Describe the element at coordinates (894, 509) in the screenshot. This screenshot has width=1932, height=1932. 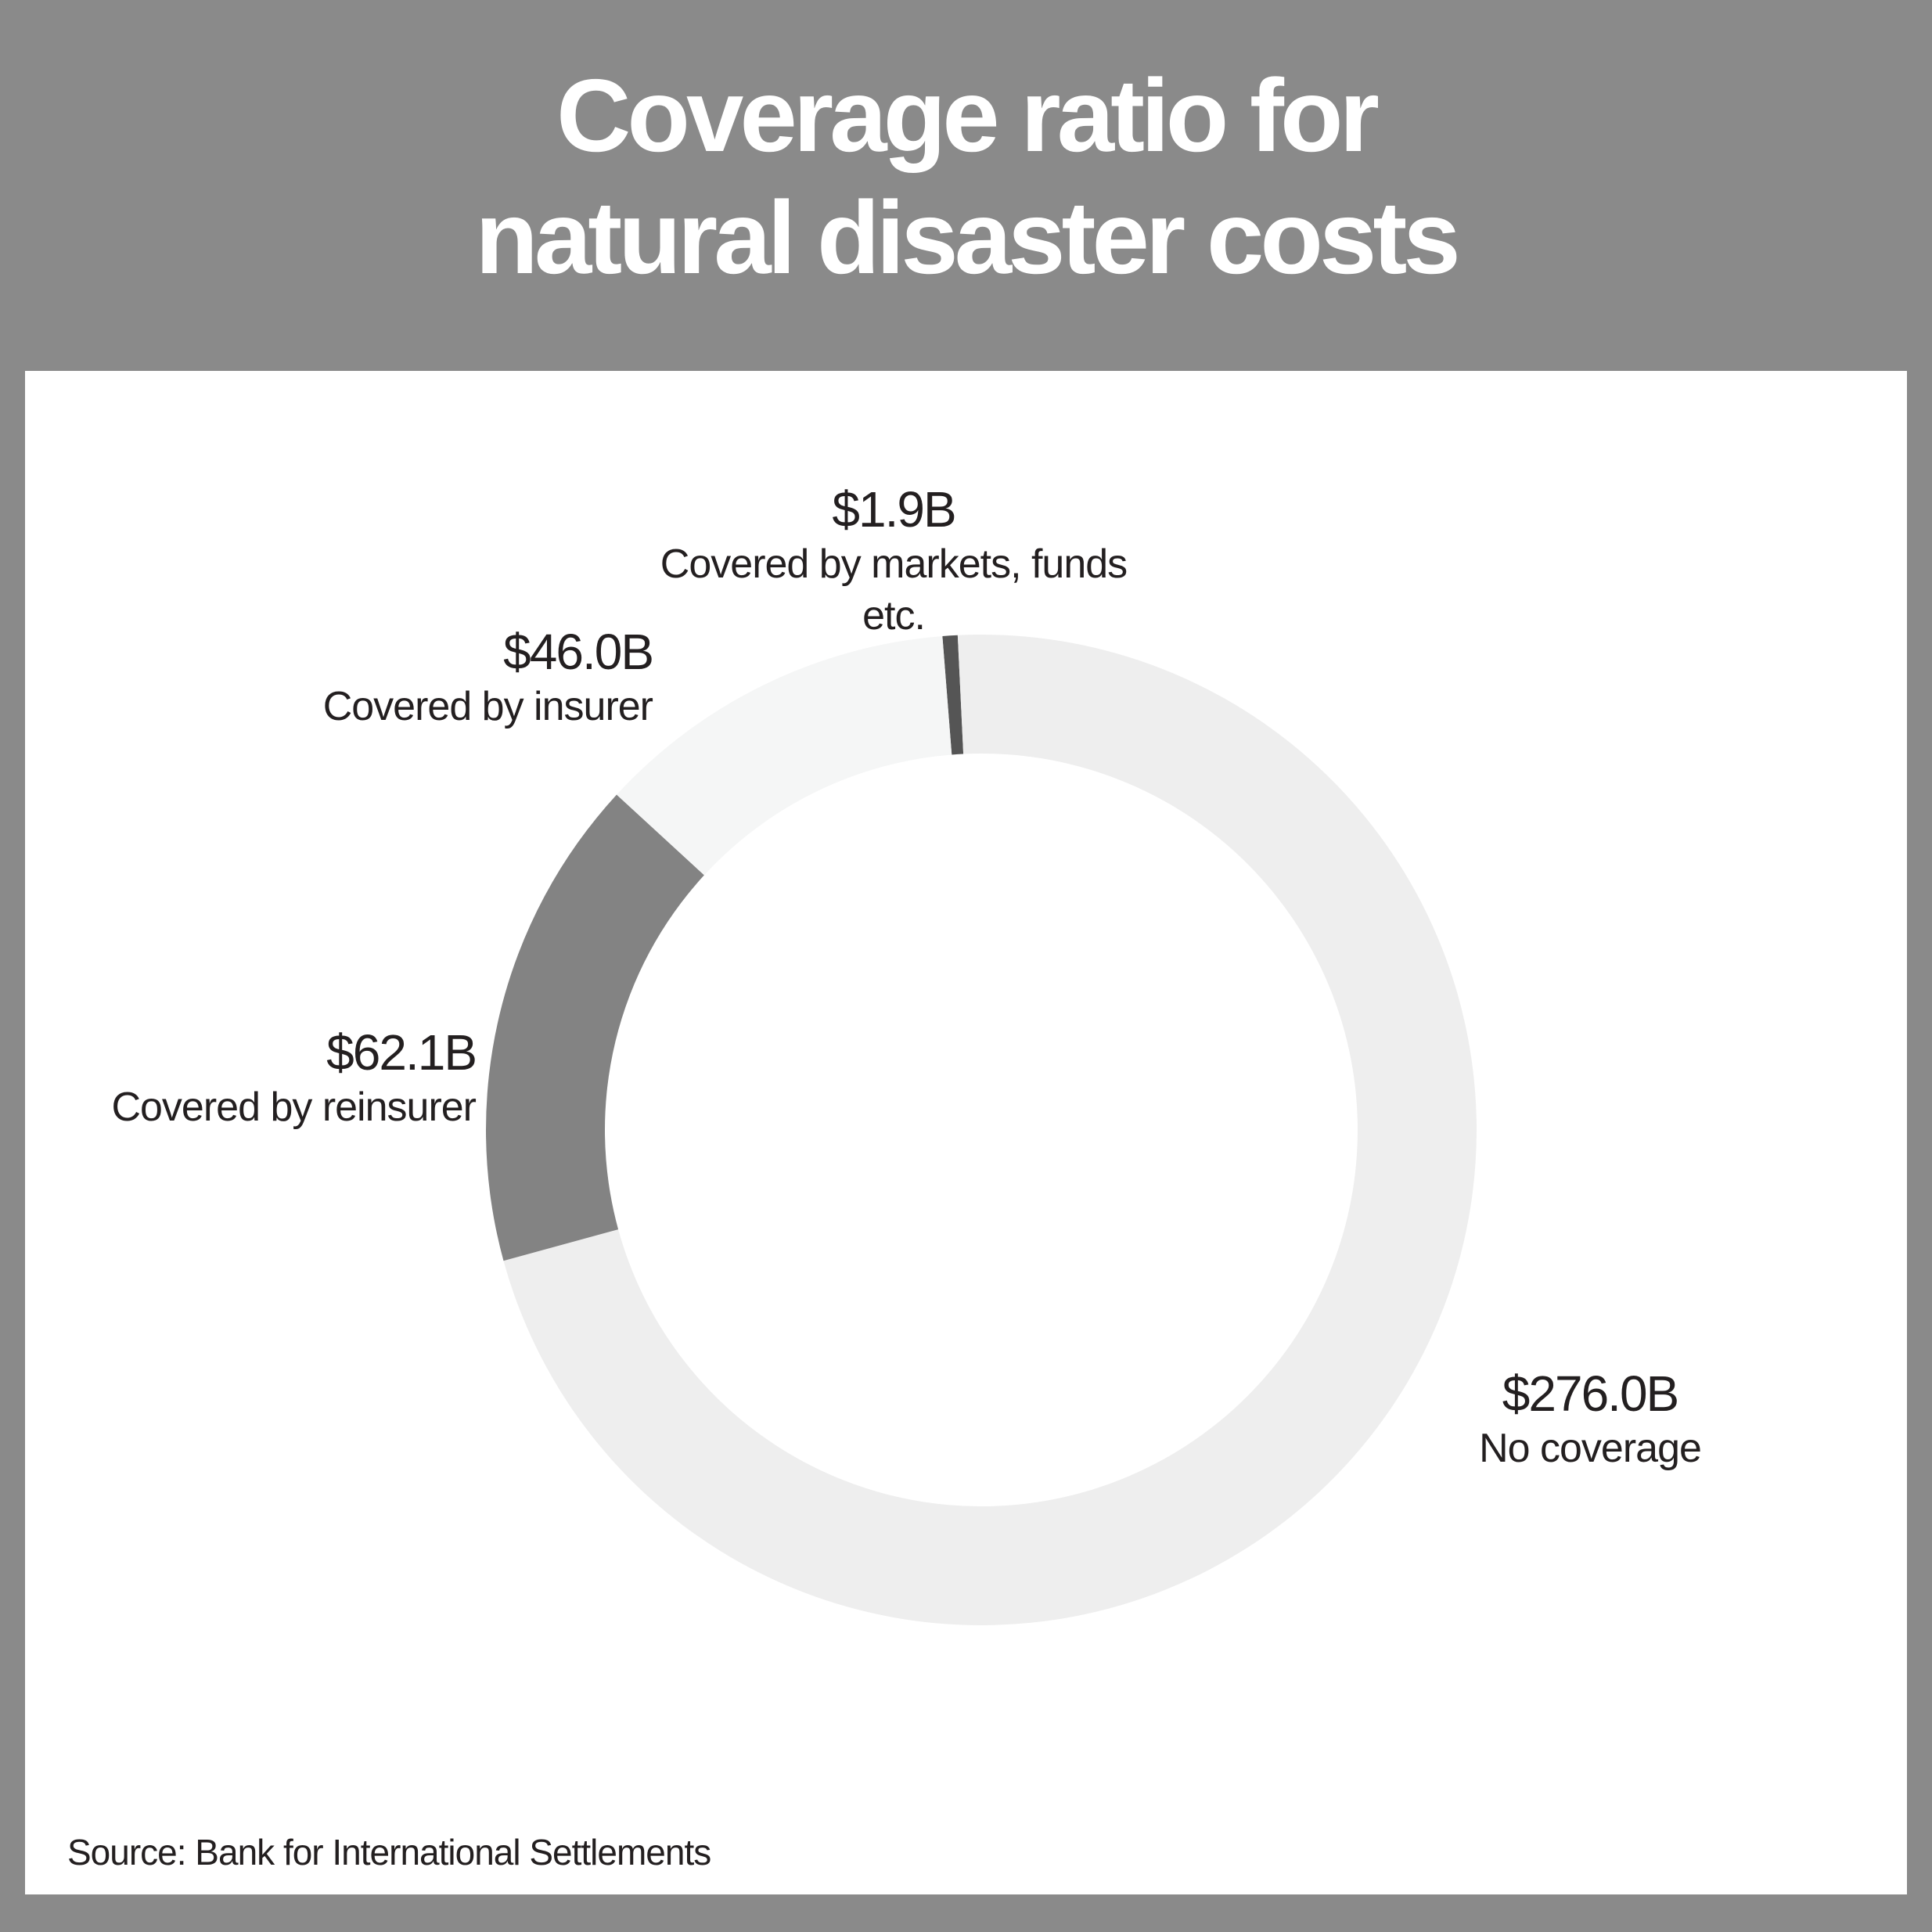
I see `value-label-markets: $1.9B` at that location.